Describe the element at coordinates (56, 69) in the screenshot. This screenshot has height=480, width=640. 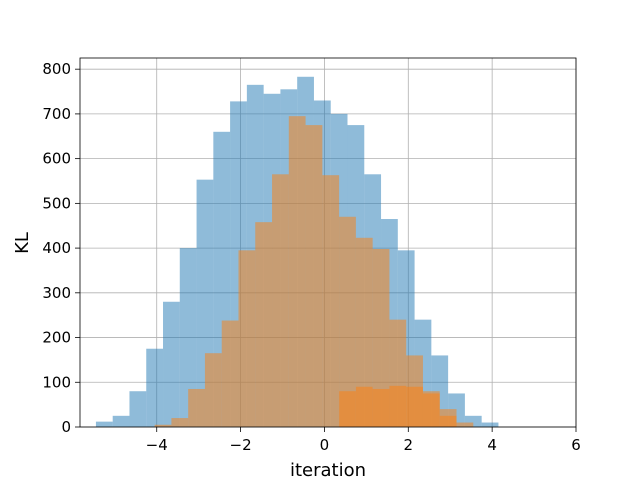
I see `y-tick-label: 800` at that location.